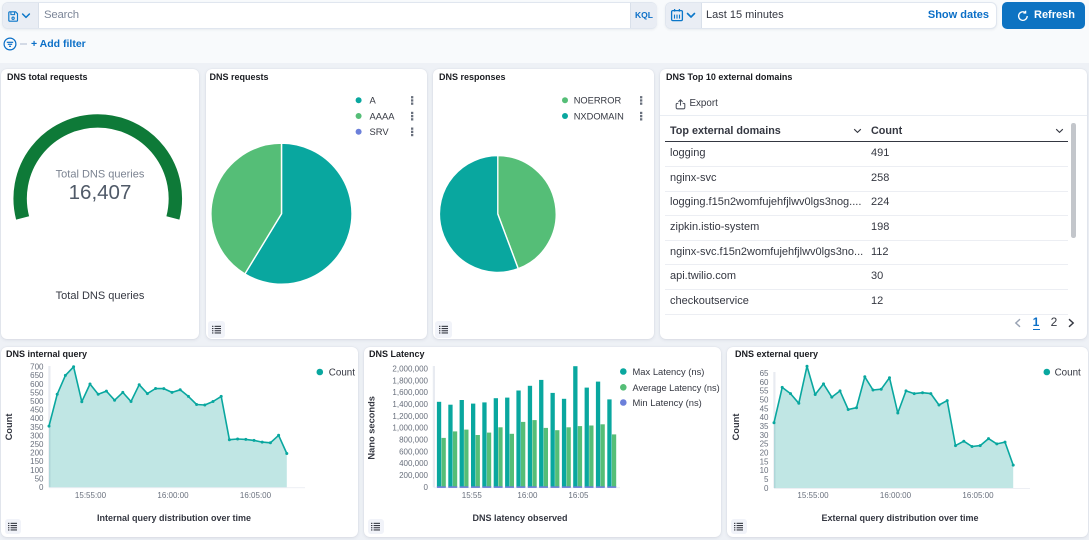 The height and width of the screenshot is (540, 1089). Describe the element at coordinates (380, 131) in the screenshot. I see `svg-text: SRV` at that location.